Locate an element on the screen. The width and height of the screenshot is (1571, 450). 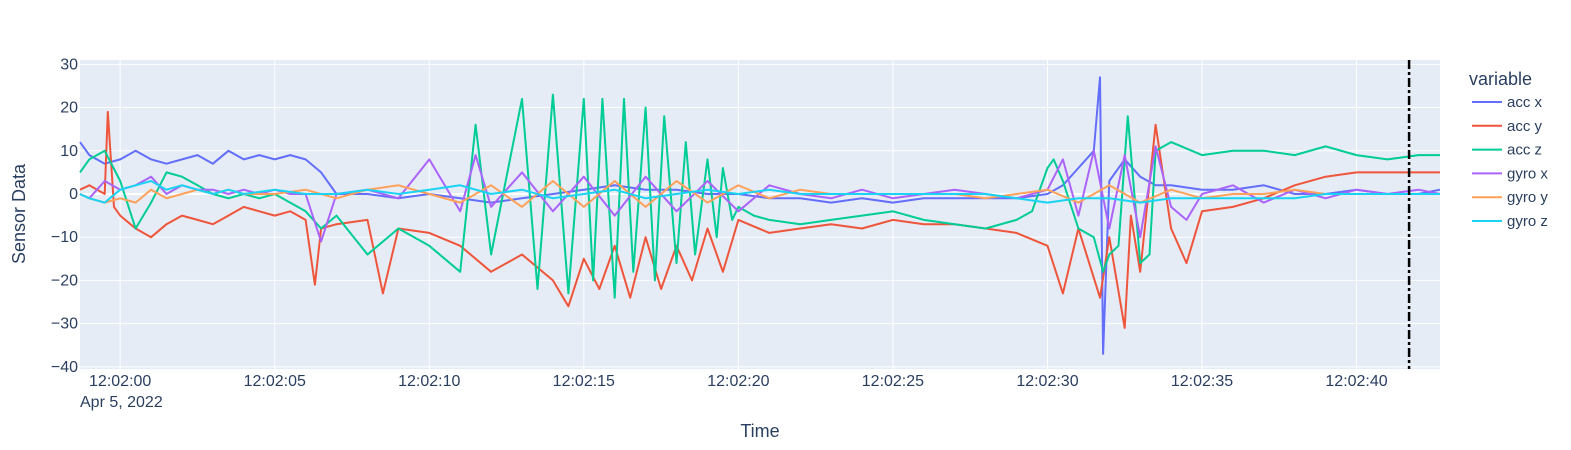
x-tick-label: 12:02:35 is located at coordinates (1202, 381).